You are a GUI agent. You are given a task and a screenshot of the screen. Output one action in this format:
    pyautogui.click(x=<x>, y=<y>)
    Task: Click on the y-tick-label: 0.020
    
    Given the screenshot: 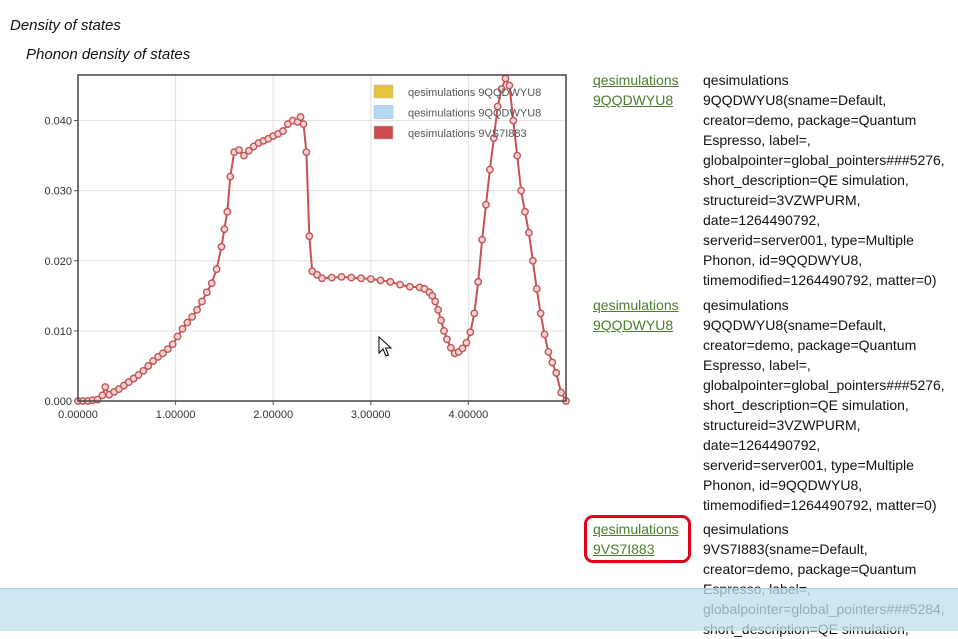 What is the action you would take?
    pyautogui.click(x=58, y=262)
    